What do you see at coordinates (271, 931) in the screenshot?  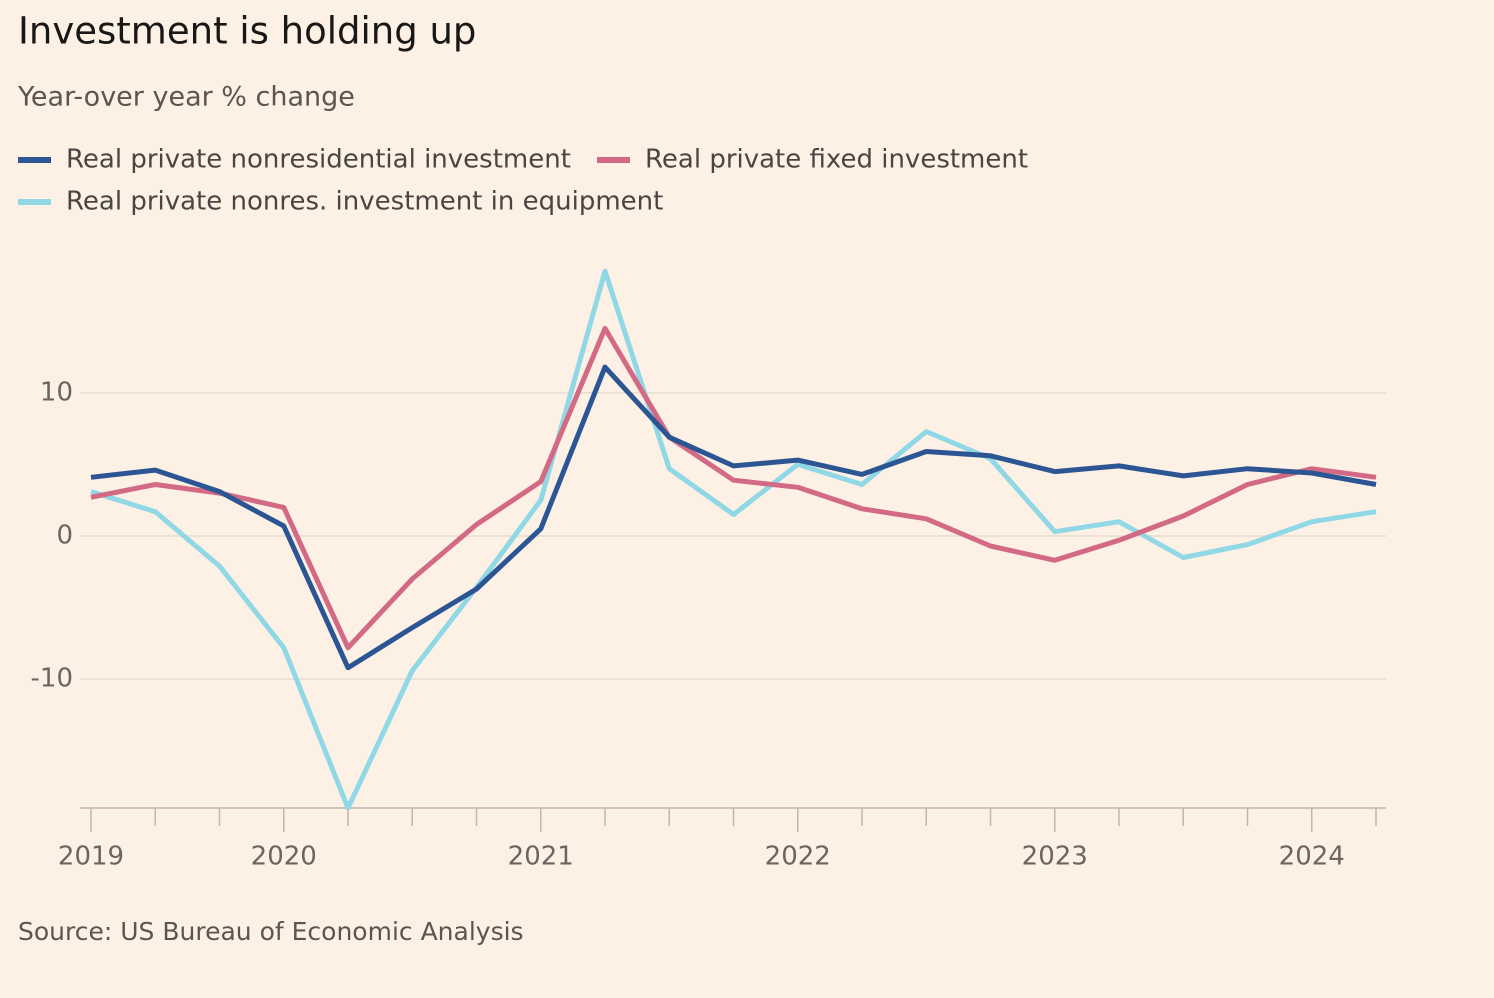 I see `source: Source: US Bureau of Economic Analysis` at bounding box center [271, 931].